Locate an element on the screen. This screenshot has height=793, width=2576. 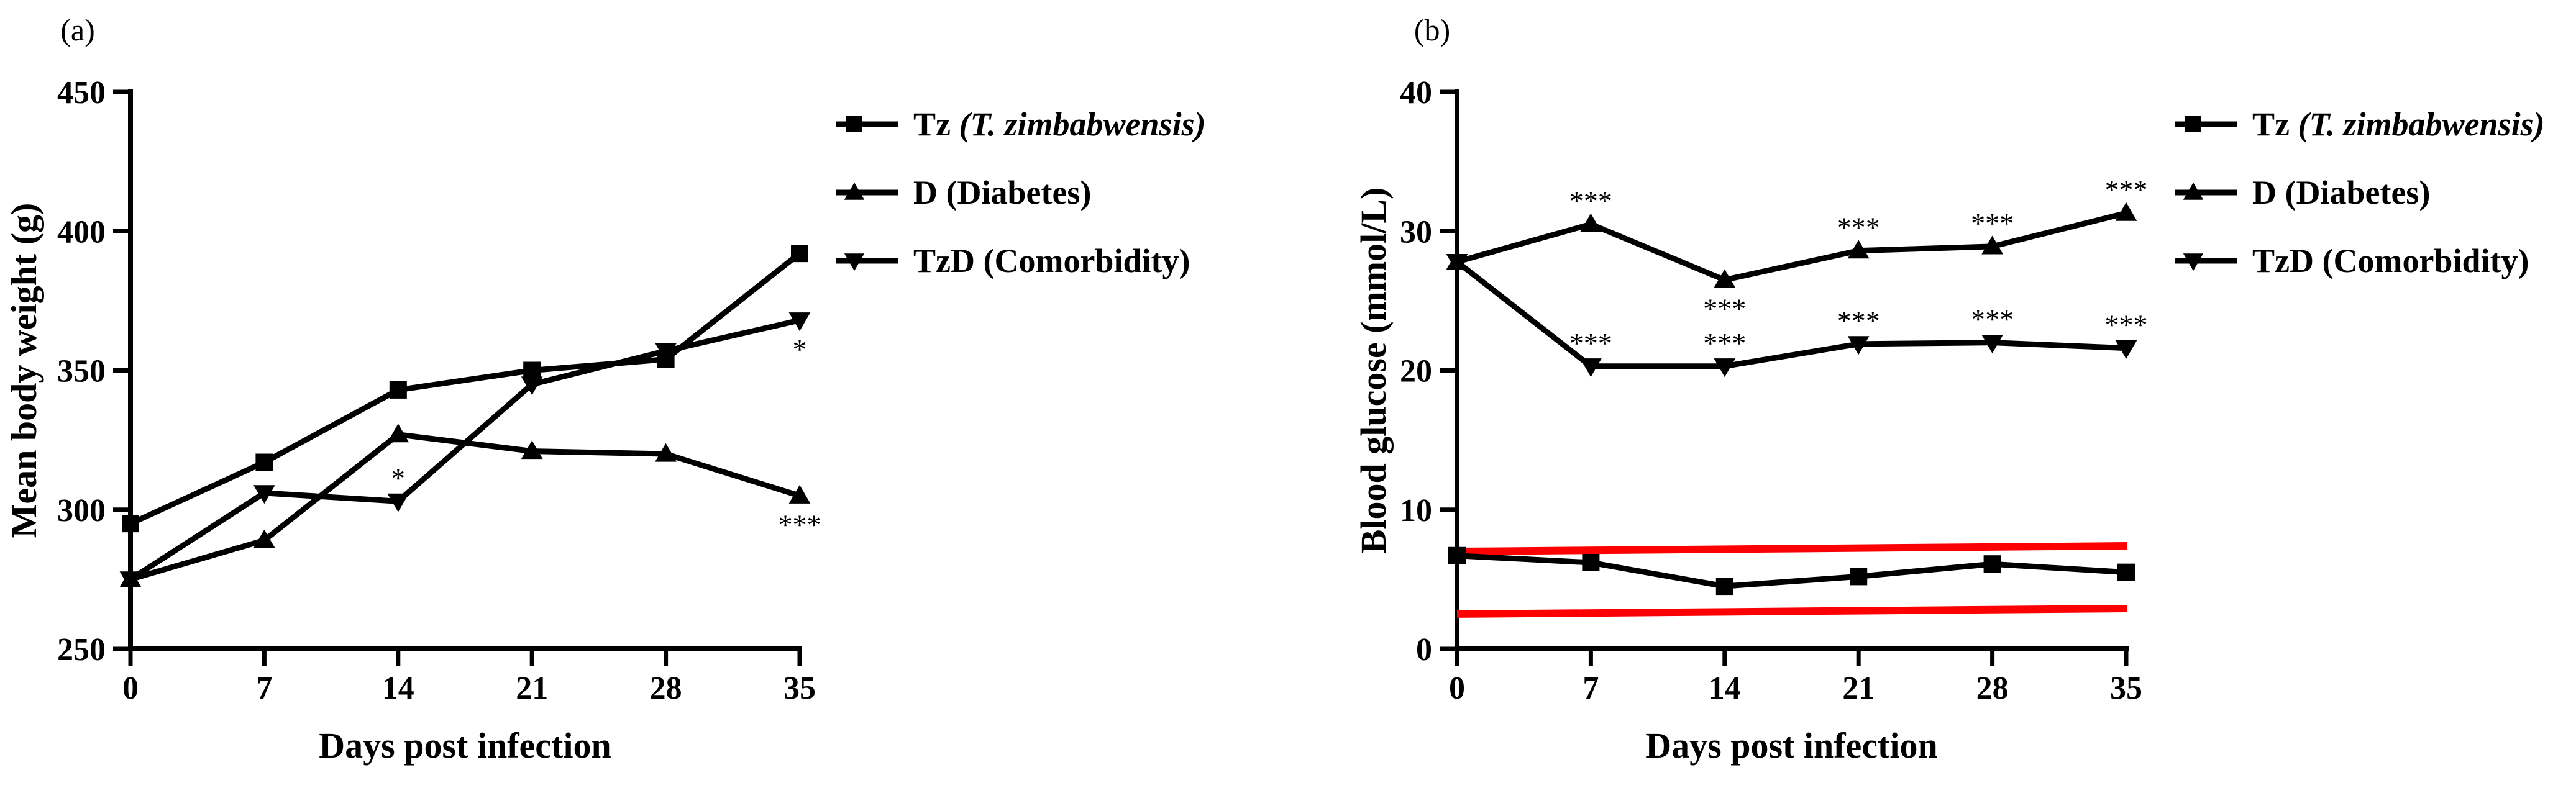
panel-a-x-axis-title: Days post infection is located at coordinates (465, 745).